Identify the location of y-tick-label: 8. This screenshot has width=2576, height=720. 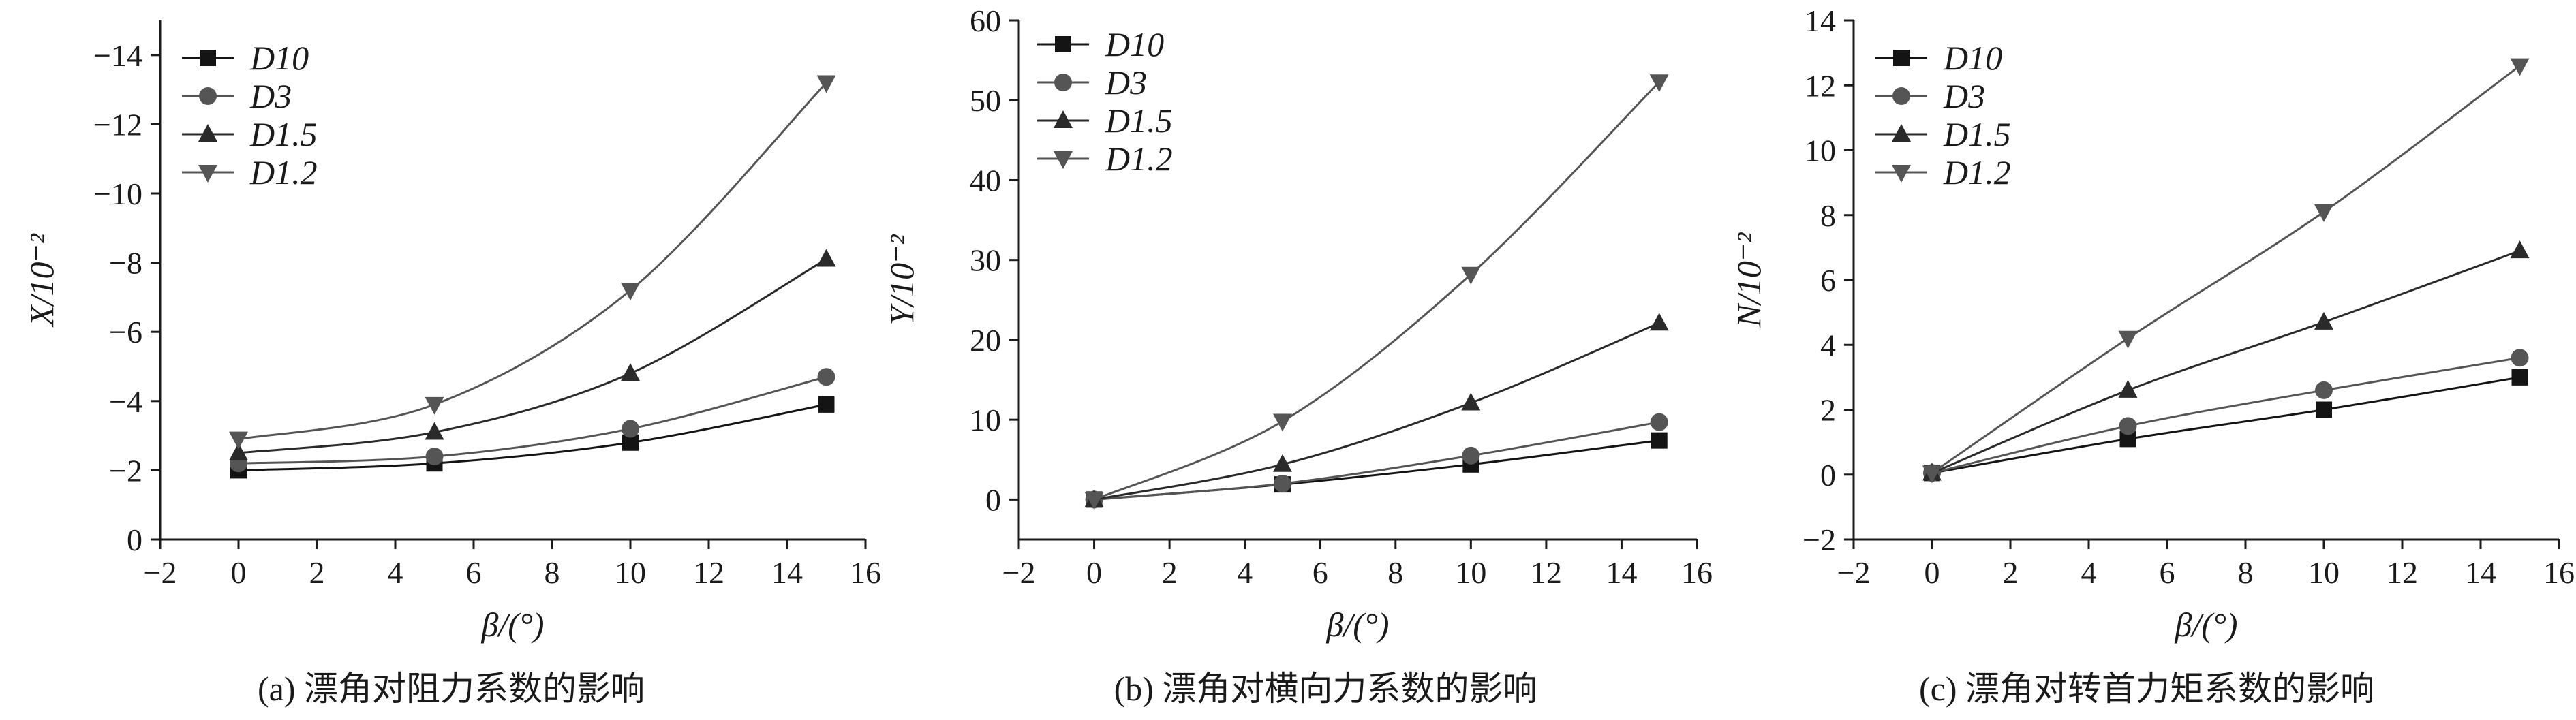
(1828, 215).